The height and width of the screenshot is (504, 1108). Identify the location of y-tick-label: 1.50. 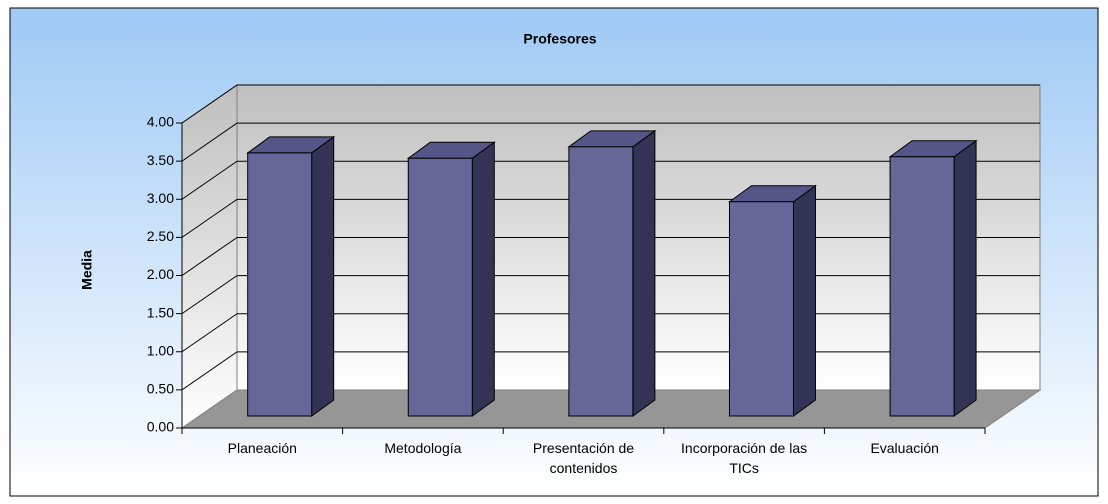
(160, 312).